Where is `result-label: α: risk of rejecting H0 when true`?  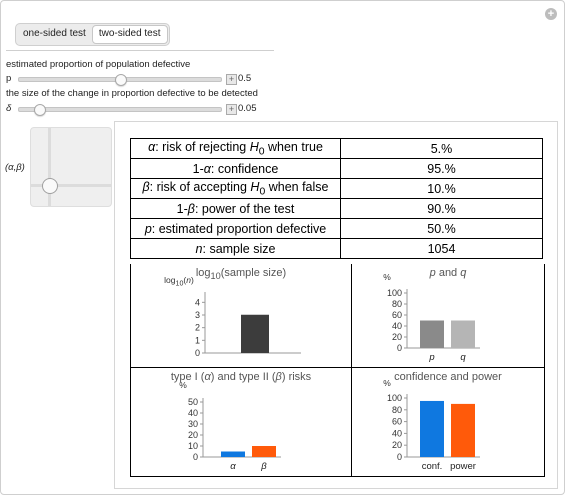 result-label: α: risk of rejecting H0 when true is located at coordinates (235, 148).